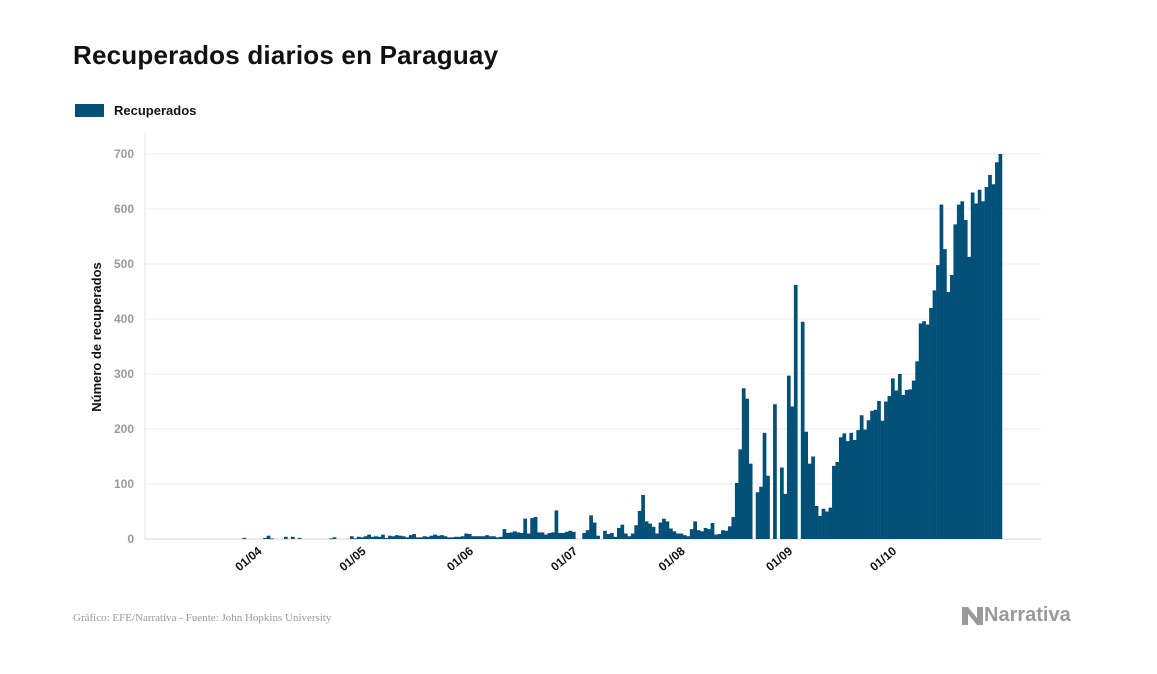 This screenshot has width=1157, height=674. What do you see at coordinates (565, 559) in the screenshot?
I see `x-axis: 01/04 01/05 01/06 01/07 01/08 01/09 01/10` at bounding box center [565, 559].